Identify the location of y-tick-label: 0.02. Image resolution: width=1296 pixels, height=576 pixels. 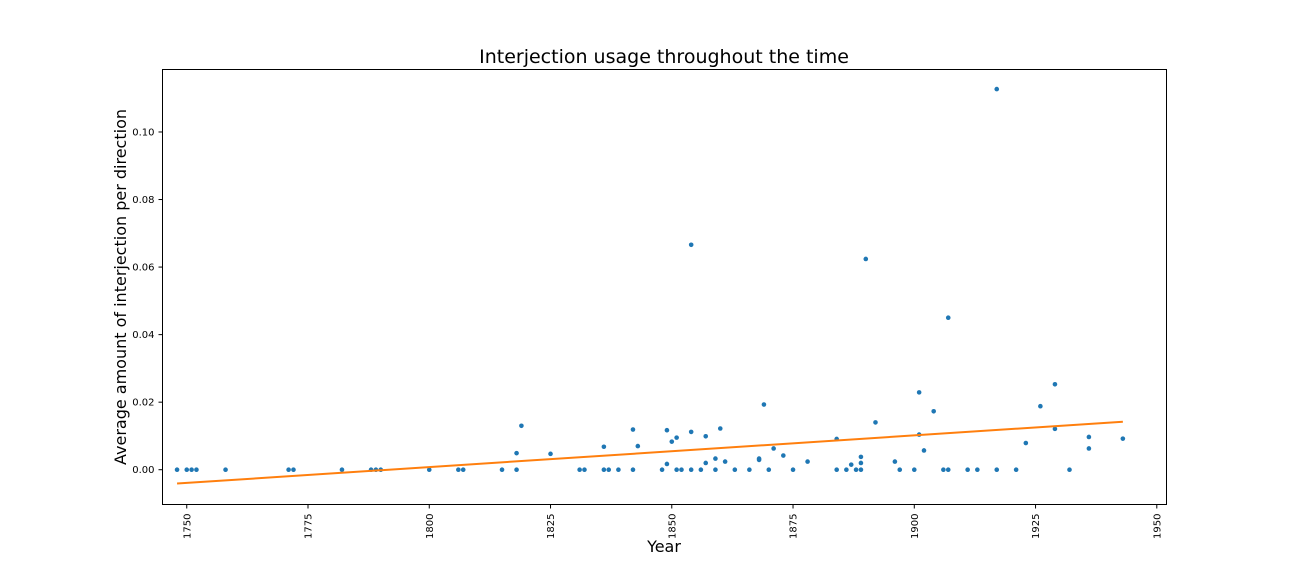
(143, 403).